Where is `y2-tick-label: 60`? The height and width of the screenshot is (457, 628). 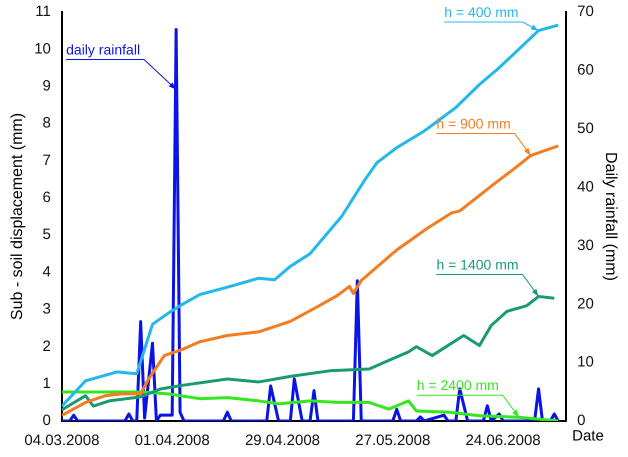 y2-tick-label: 60 is located at coordinates (585, 70).